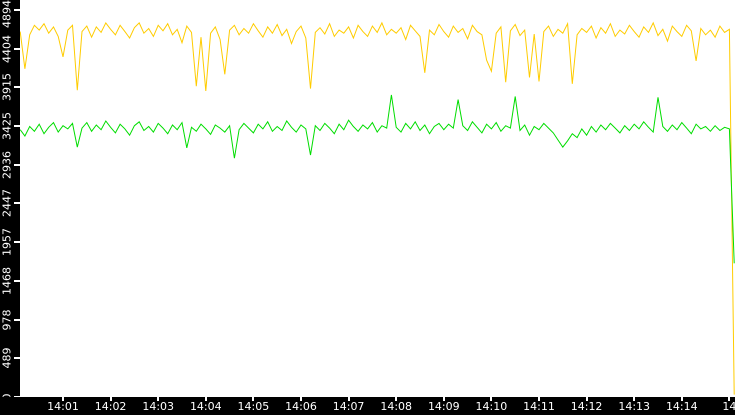  What do you see at coordinates (7, 126) in the screenshot?
I see `y-tick-label: 3425` at bounding box center [7, 126].